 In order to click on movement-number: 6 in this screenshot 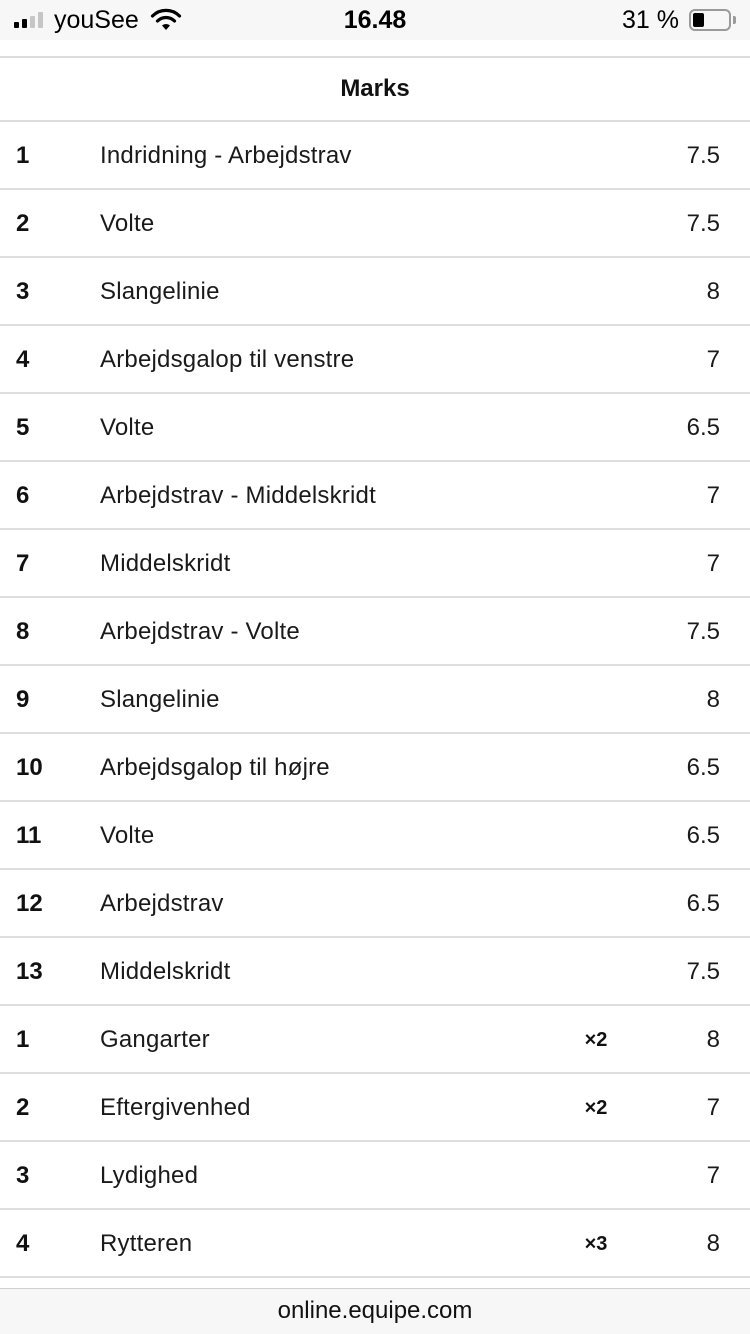, I will do `click(23, 495)`.